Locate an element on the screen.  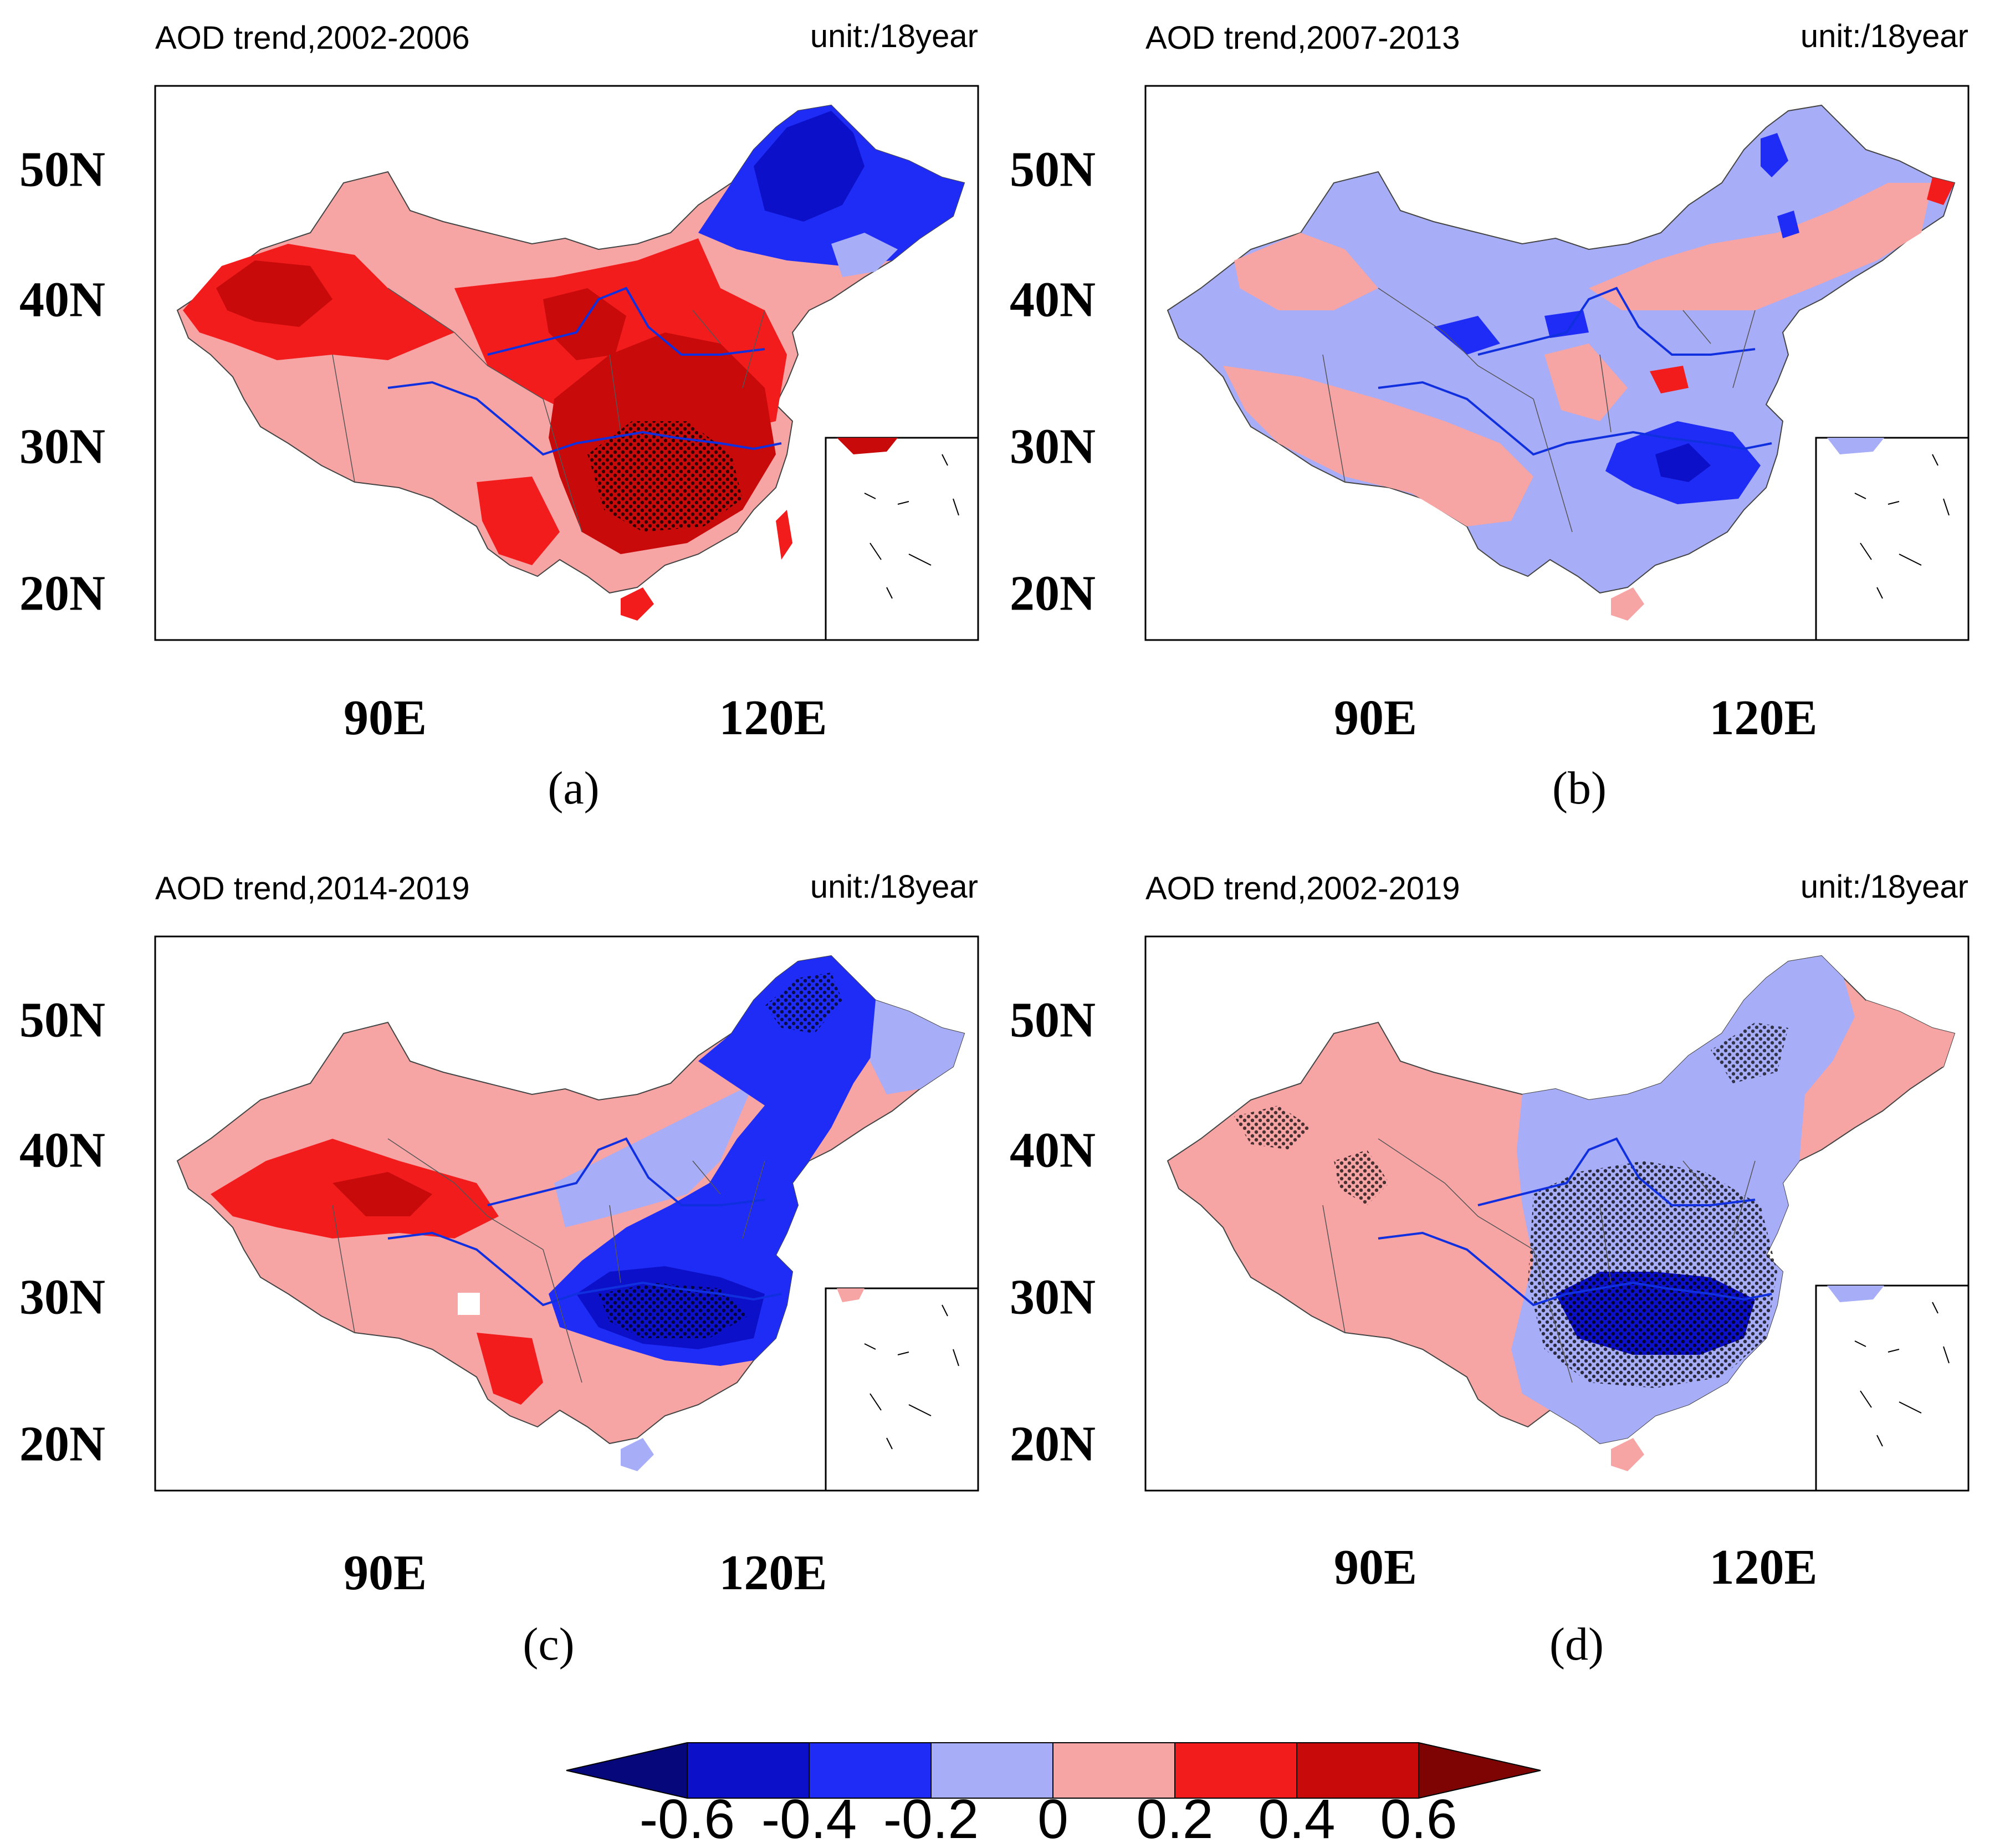
panel-b-frame is located at coordinates (1557, 363).